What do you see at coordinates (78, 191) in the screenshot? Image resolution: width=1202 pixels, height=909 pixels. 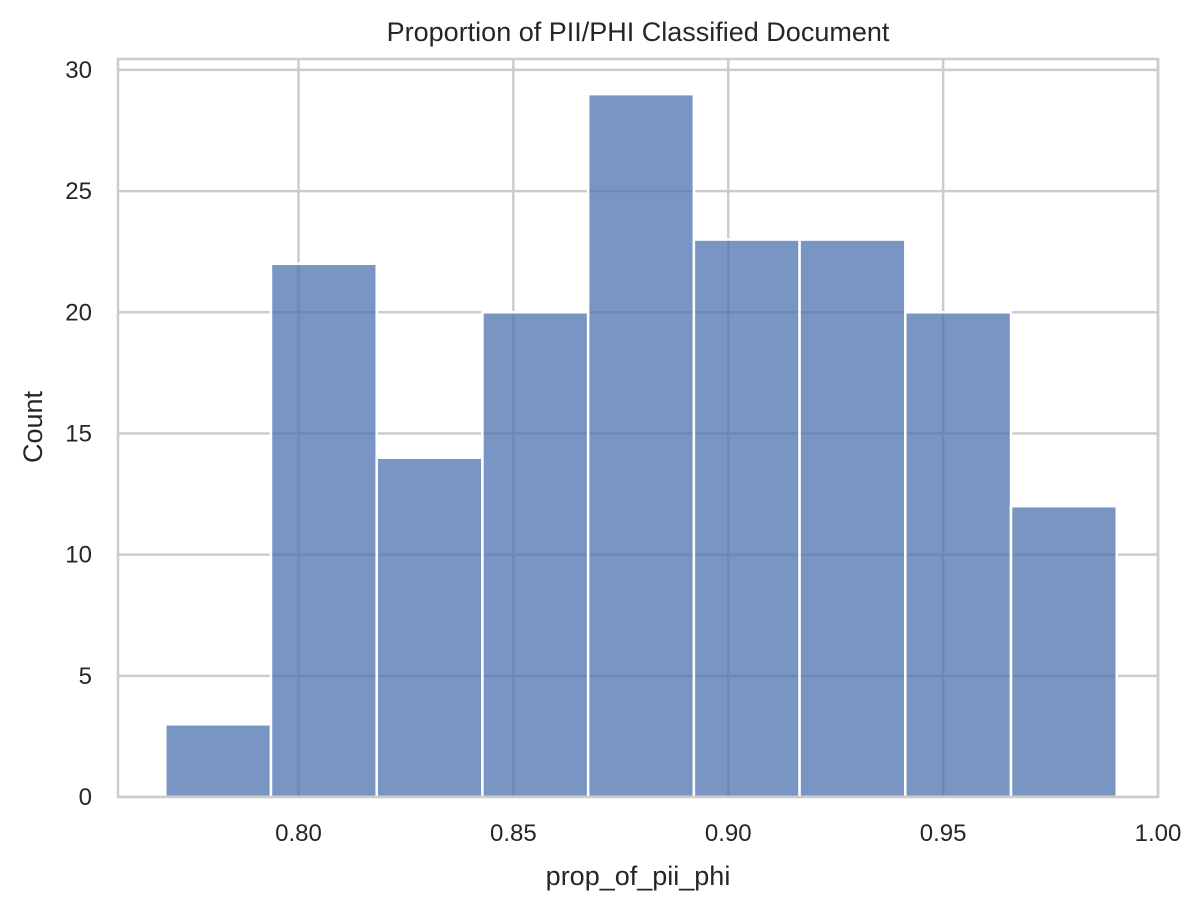 I see `y-tick-label: 25` at bounding box center [78, 191].